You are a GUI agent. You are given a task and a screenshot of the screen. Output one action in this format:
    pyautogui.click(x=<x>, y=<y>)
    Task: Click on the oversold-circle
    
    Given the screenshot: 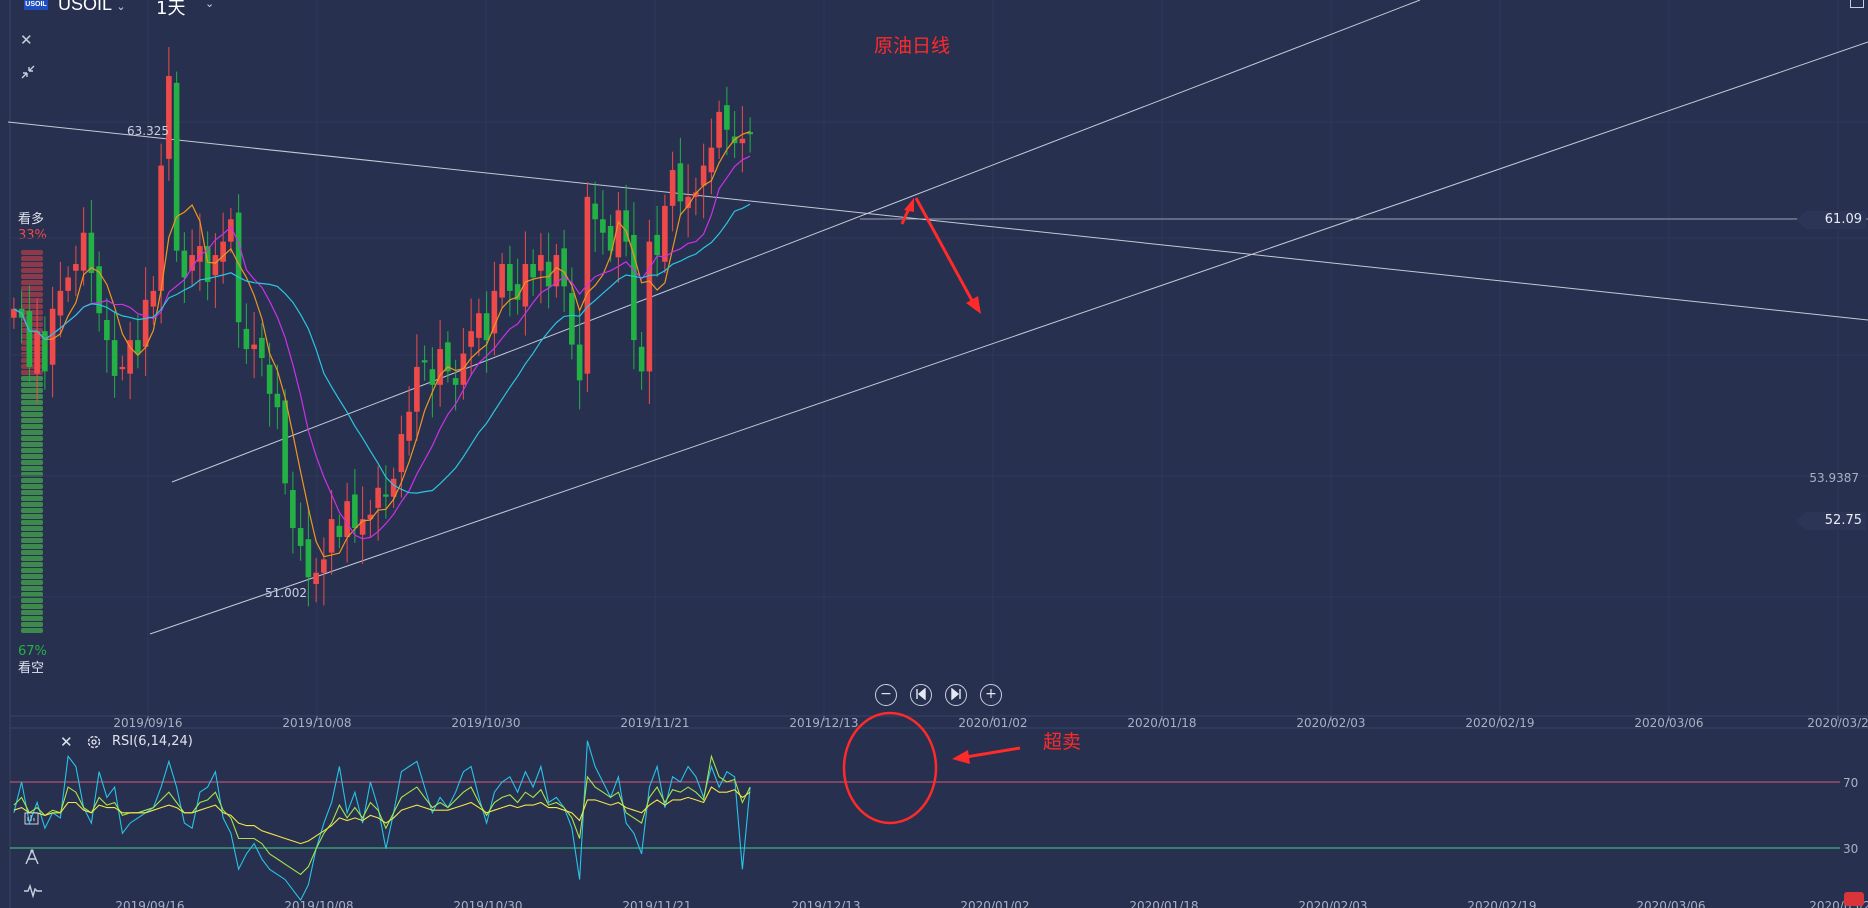 What is the action you would take?
    pyautogui.click(x=890, y=768)
    